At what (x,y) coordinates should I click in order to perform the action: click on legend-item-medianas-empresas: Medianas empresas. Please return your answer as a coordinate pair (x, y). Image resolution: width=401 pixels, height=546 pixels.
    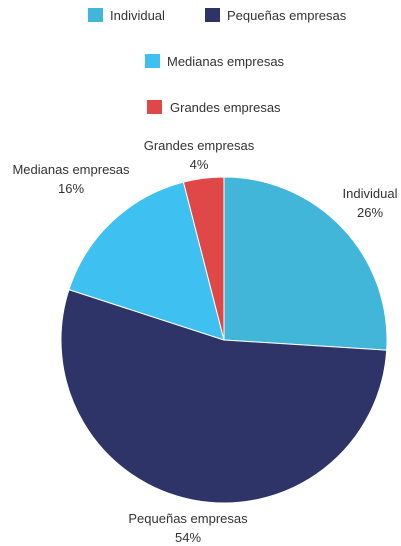
    Looking at the image, I should click on (215, 61).